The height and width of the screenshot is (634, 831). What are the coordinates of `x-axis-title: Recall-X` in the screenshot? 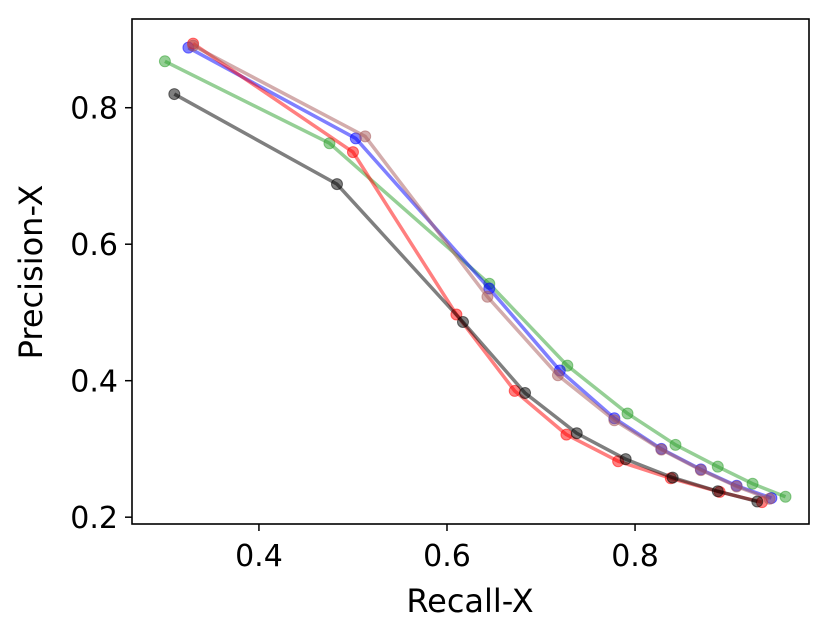 It's located at (469, 601).